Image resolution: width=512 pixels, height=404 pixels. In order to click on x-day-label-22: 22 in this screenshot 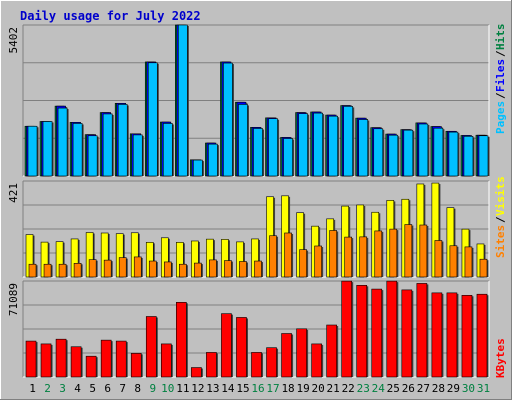, I will do `click(348, 388)`.